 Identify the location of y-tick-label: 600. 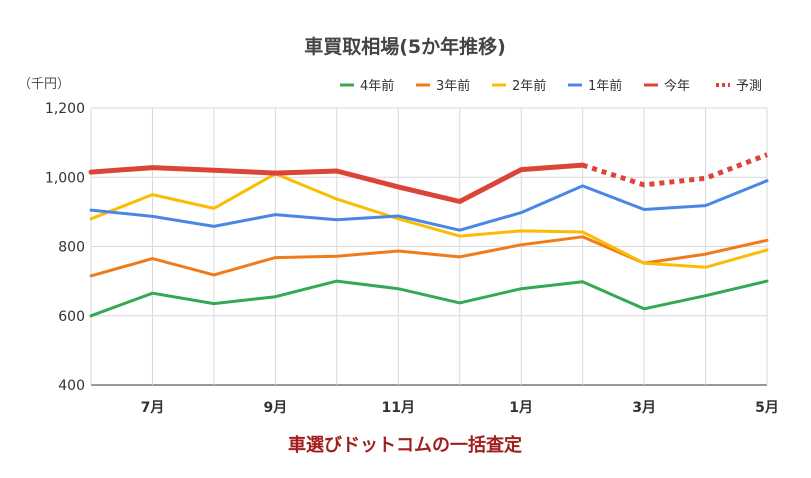
(71, 317).